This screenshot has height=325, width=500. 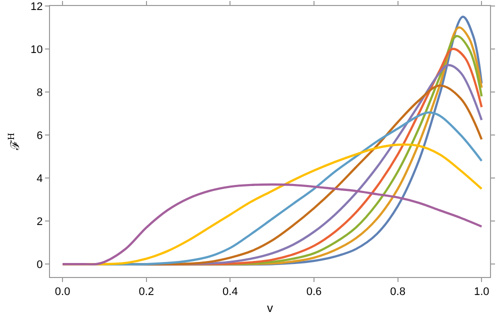 What do you see at coordinates (482, 292) in the screenshot?
I see `x-tick-label: 1.0` at bounding box center [482, 292].